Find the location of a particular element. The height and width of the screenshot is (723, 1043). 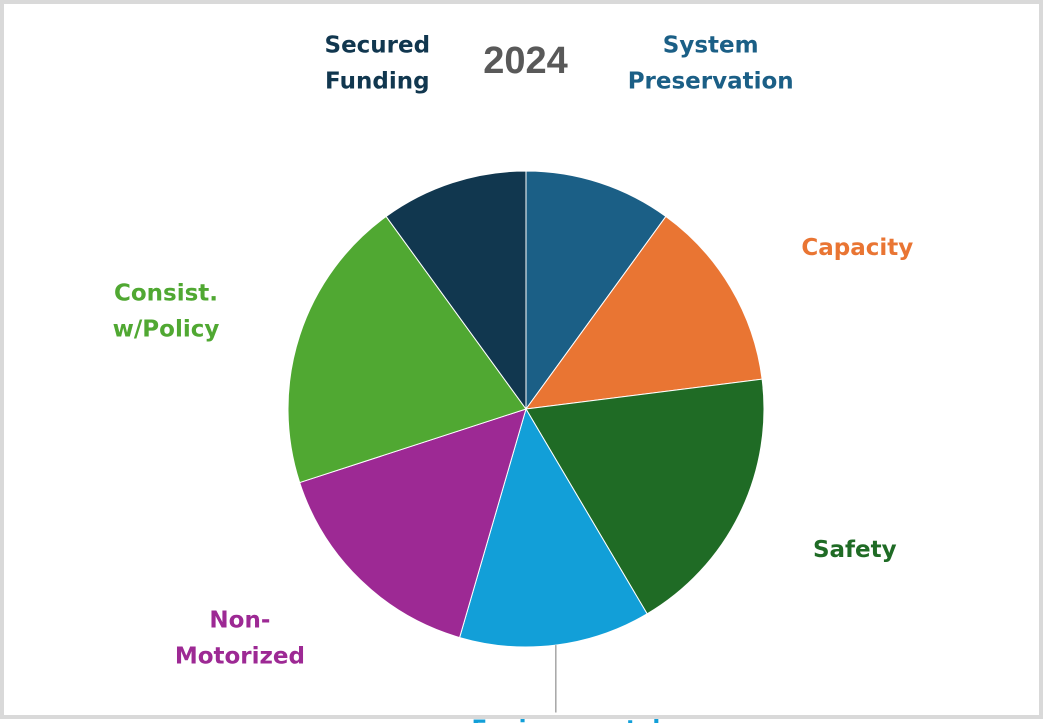

slice-label-line: Consist. is located at coordinates (166, 294).